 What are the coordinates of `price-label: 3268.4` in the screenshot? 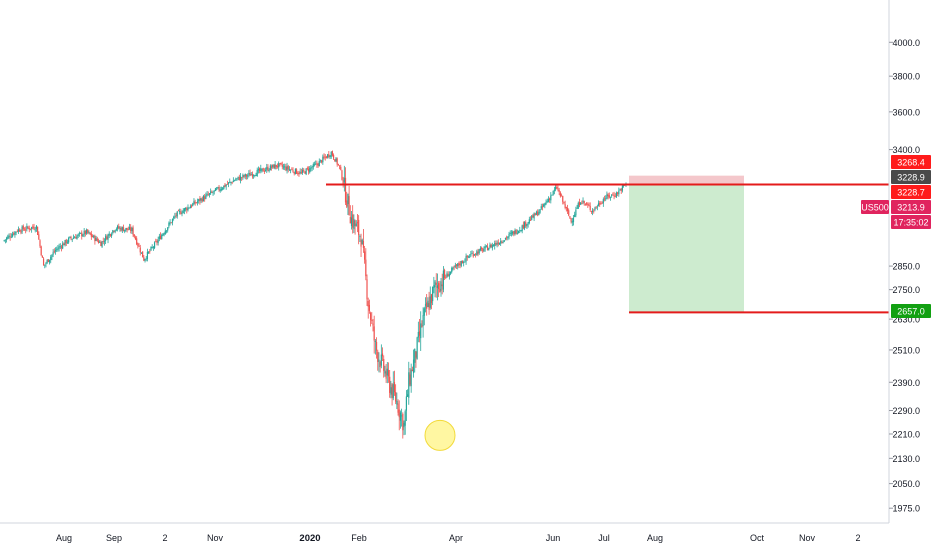 It's located at (911, 163).